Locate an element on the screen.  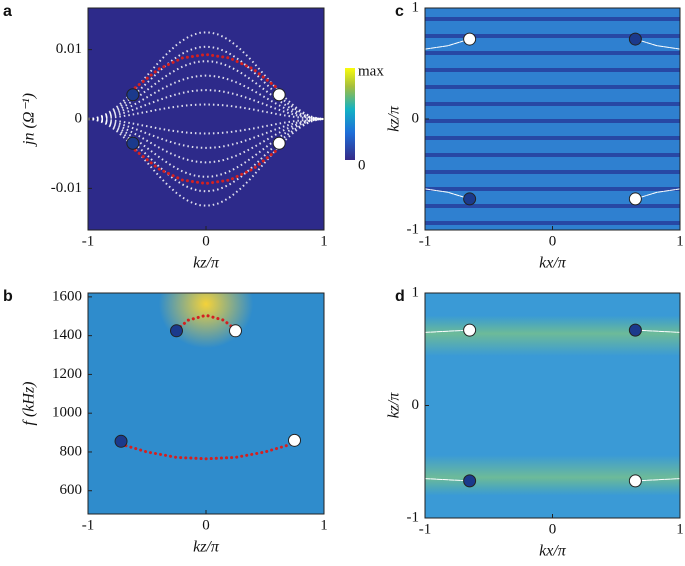
y-tick-label: 1000 is located at coordinates (67, 413).